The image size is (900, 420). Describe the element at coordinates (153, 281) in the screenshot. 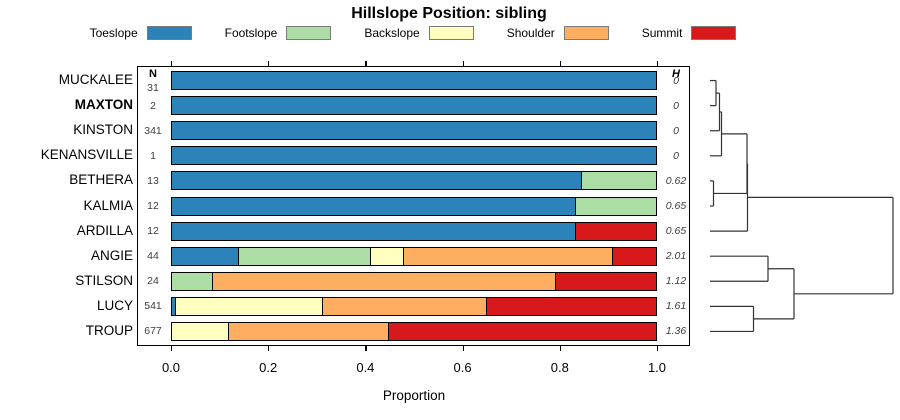

I see `n-value: 24` at that location.